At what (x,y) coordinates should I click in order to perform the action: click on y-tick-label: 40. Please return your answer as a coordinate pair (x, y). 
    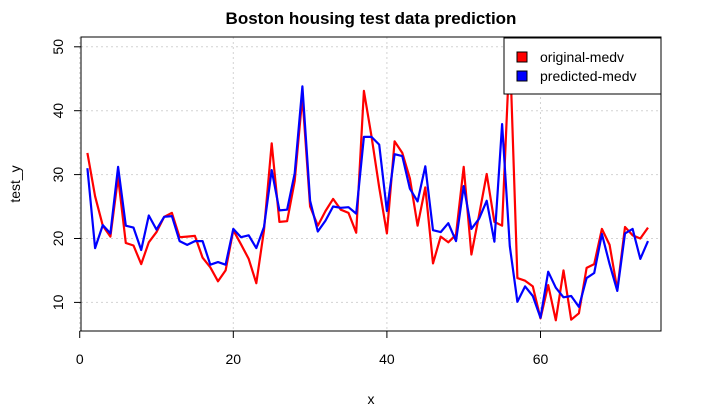
    Looking at the image, I should click on (58, 111).